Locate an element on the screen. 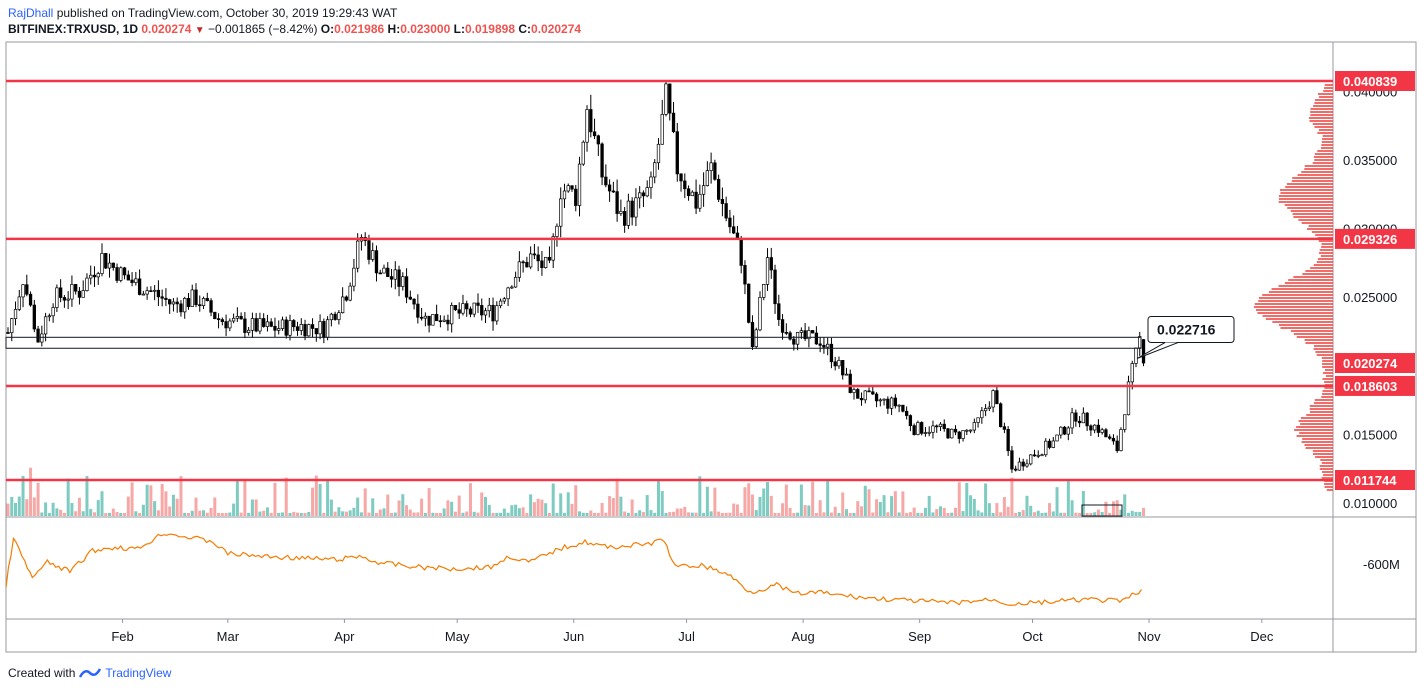 This screenshot has height=691, width=1426. time-axis: Feb Mar Apr May Jun Jul Aug Sep Oct Nov Dec is located at coordinates (692, 631).